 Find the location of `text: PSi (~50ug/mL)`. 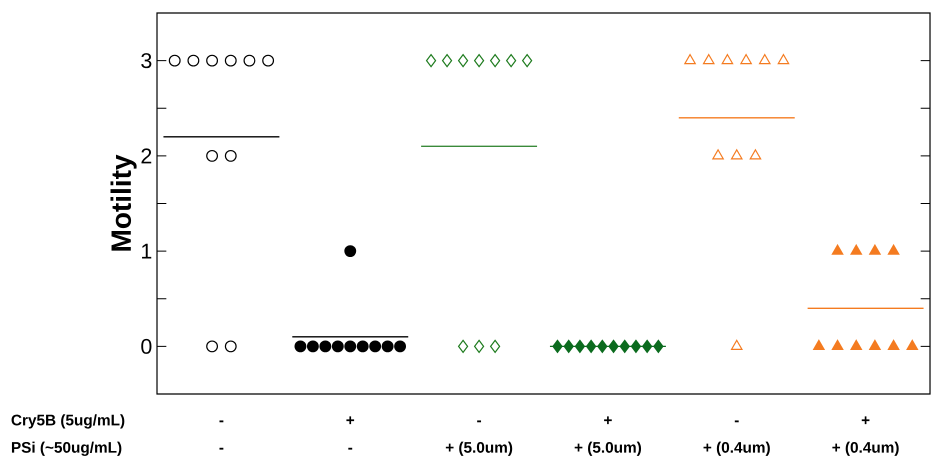

text: PSi (~50ug/mL) is located at coordinates (67, 449).